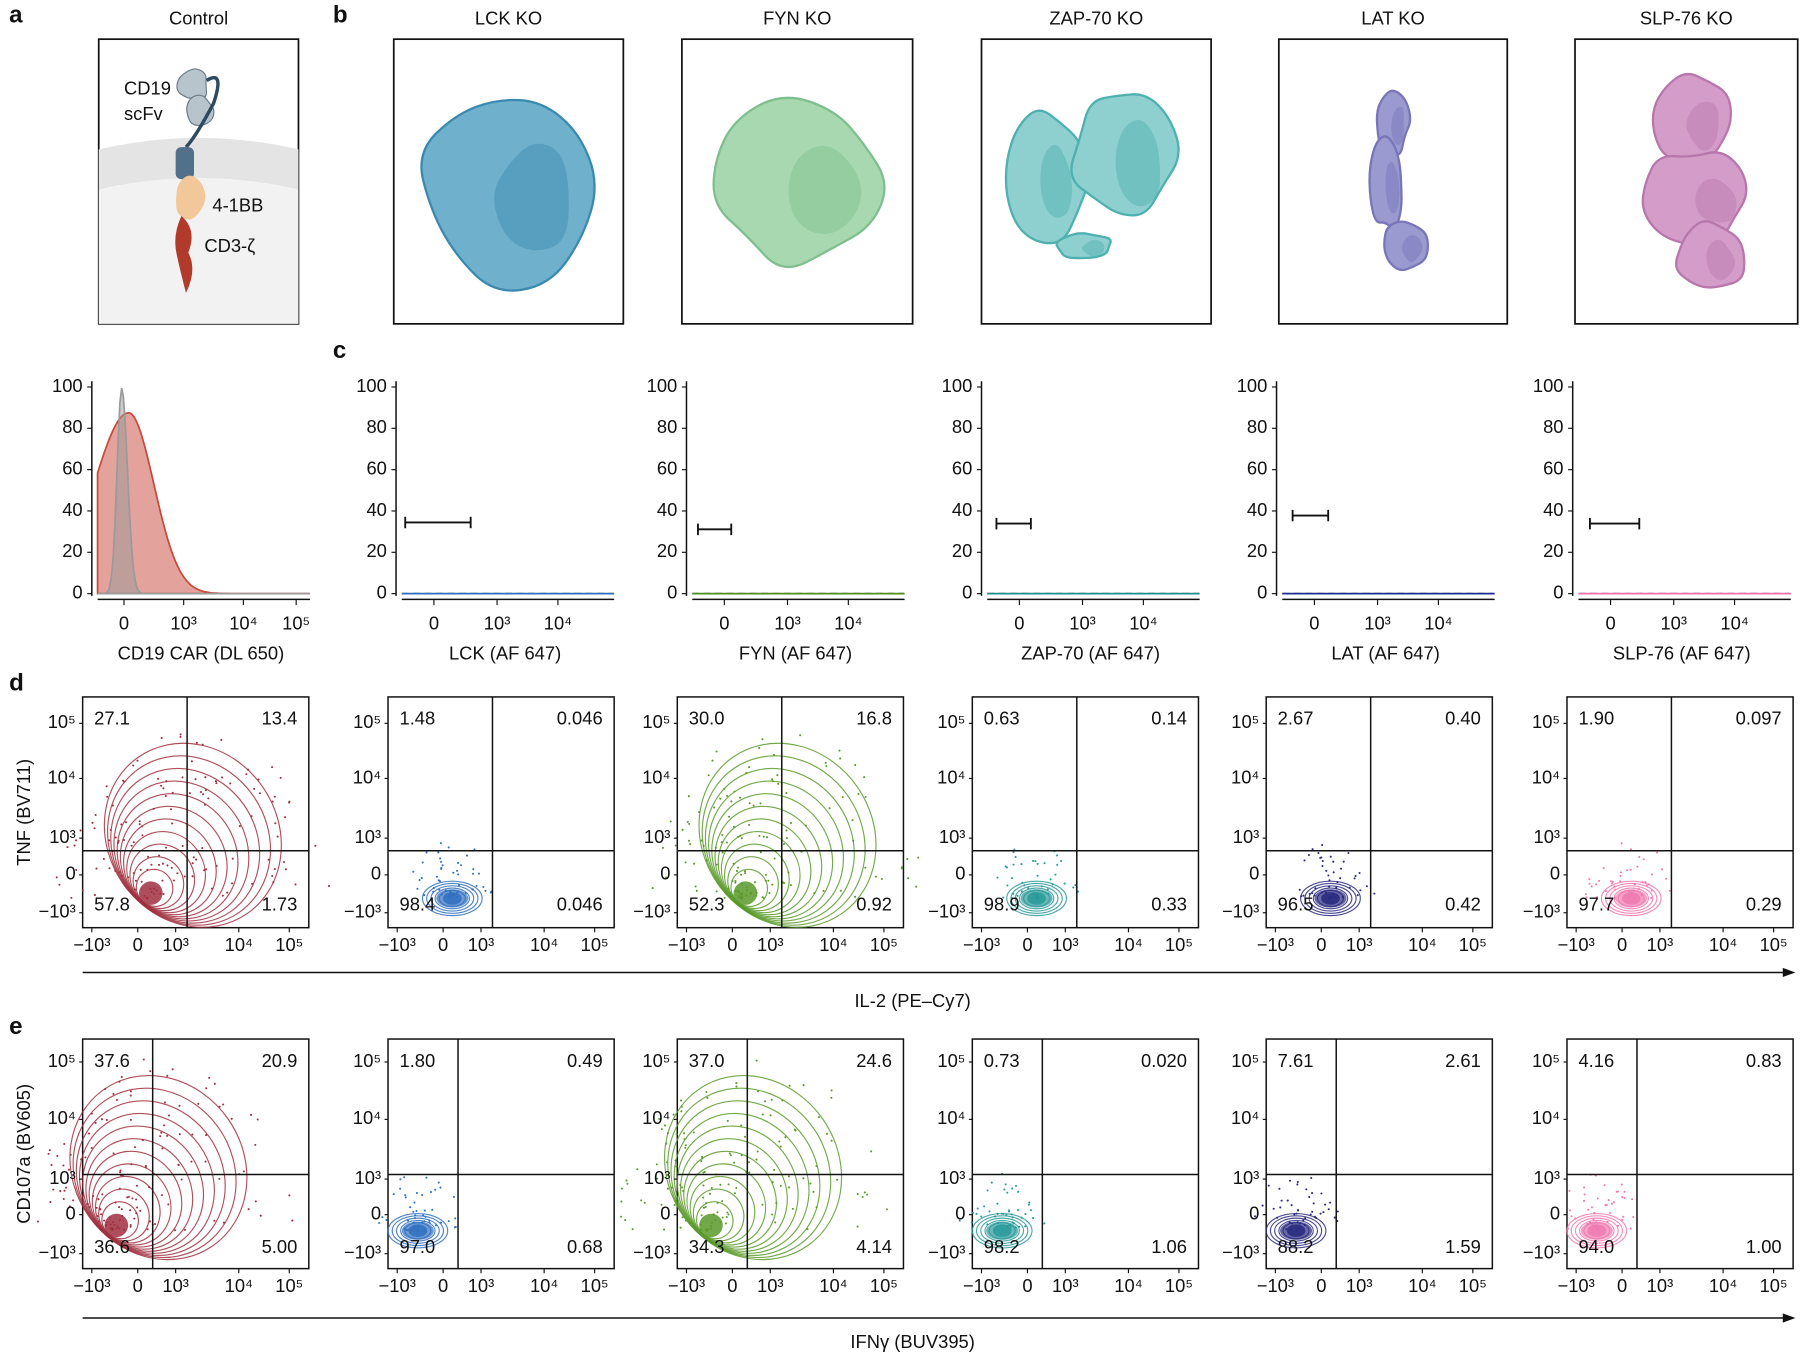  Describe the element at coordinates (1764, 1060) in the screenshot. I see `quadrant-value: 0.83` at that location.